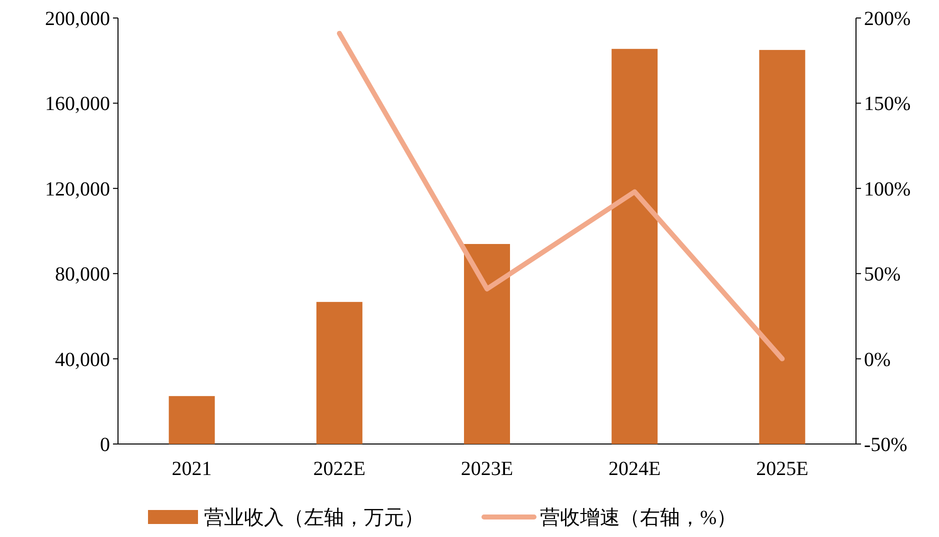 Image resolution: width=939 pixels, height=537 pixels. What do you see at coordinates (339, 469) in the screenshot?
I see `x-tick-label: 2022E` at bounding box center [339, 469].